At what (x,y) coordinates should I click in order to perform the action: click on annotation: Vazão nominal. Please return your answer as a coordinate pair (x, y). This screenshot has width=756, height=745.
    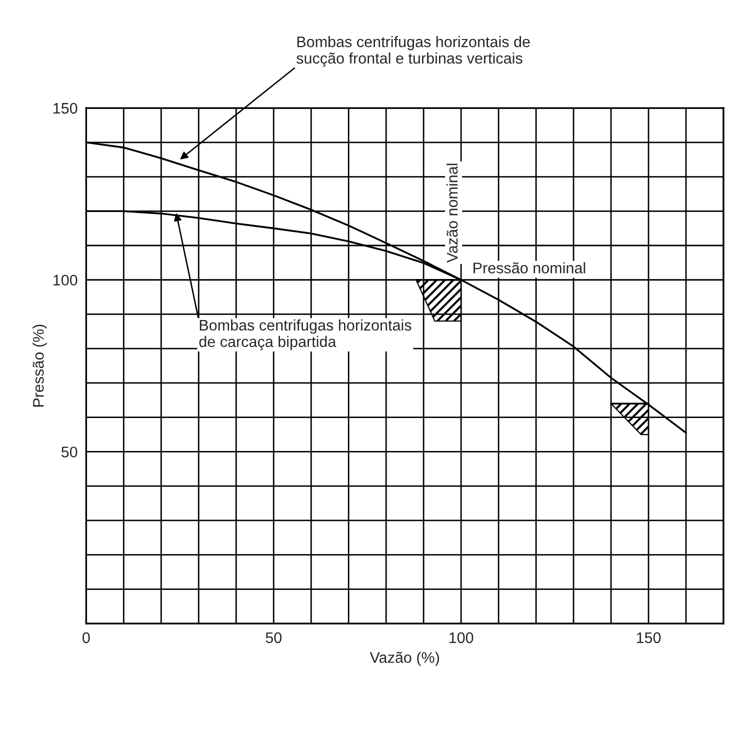
    Looking at the image, I should click on (452, 213).